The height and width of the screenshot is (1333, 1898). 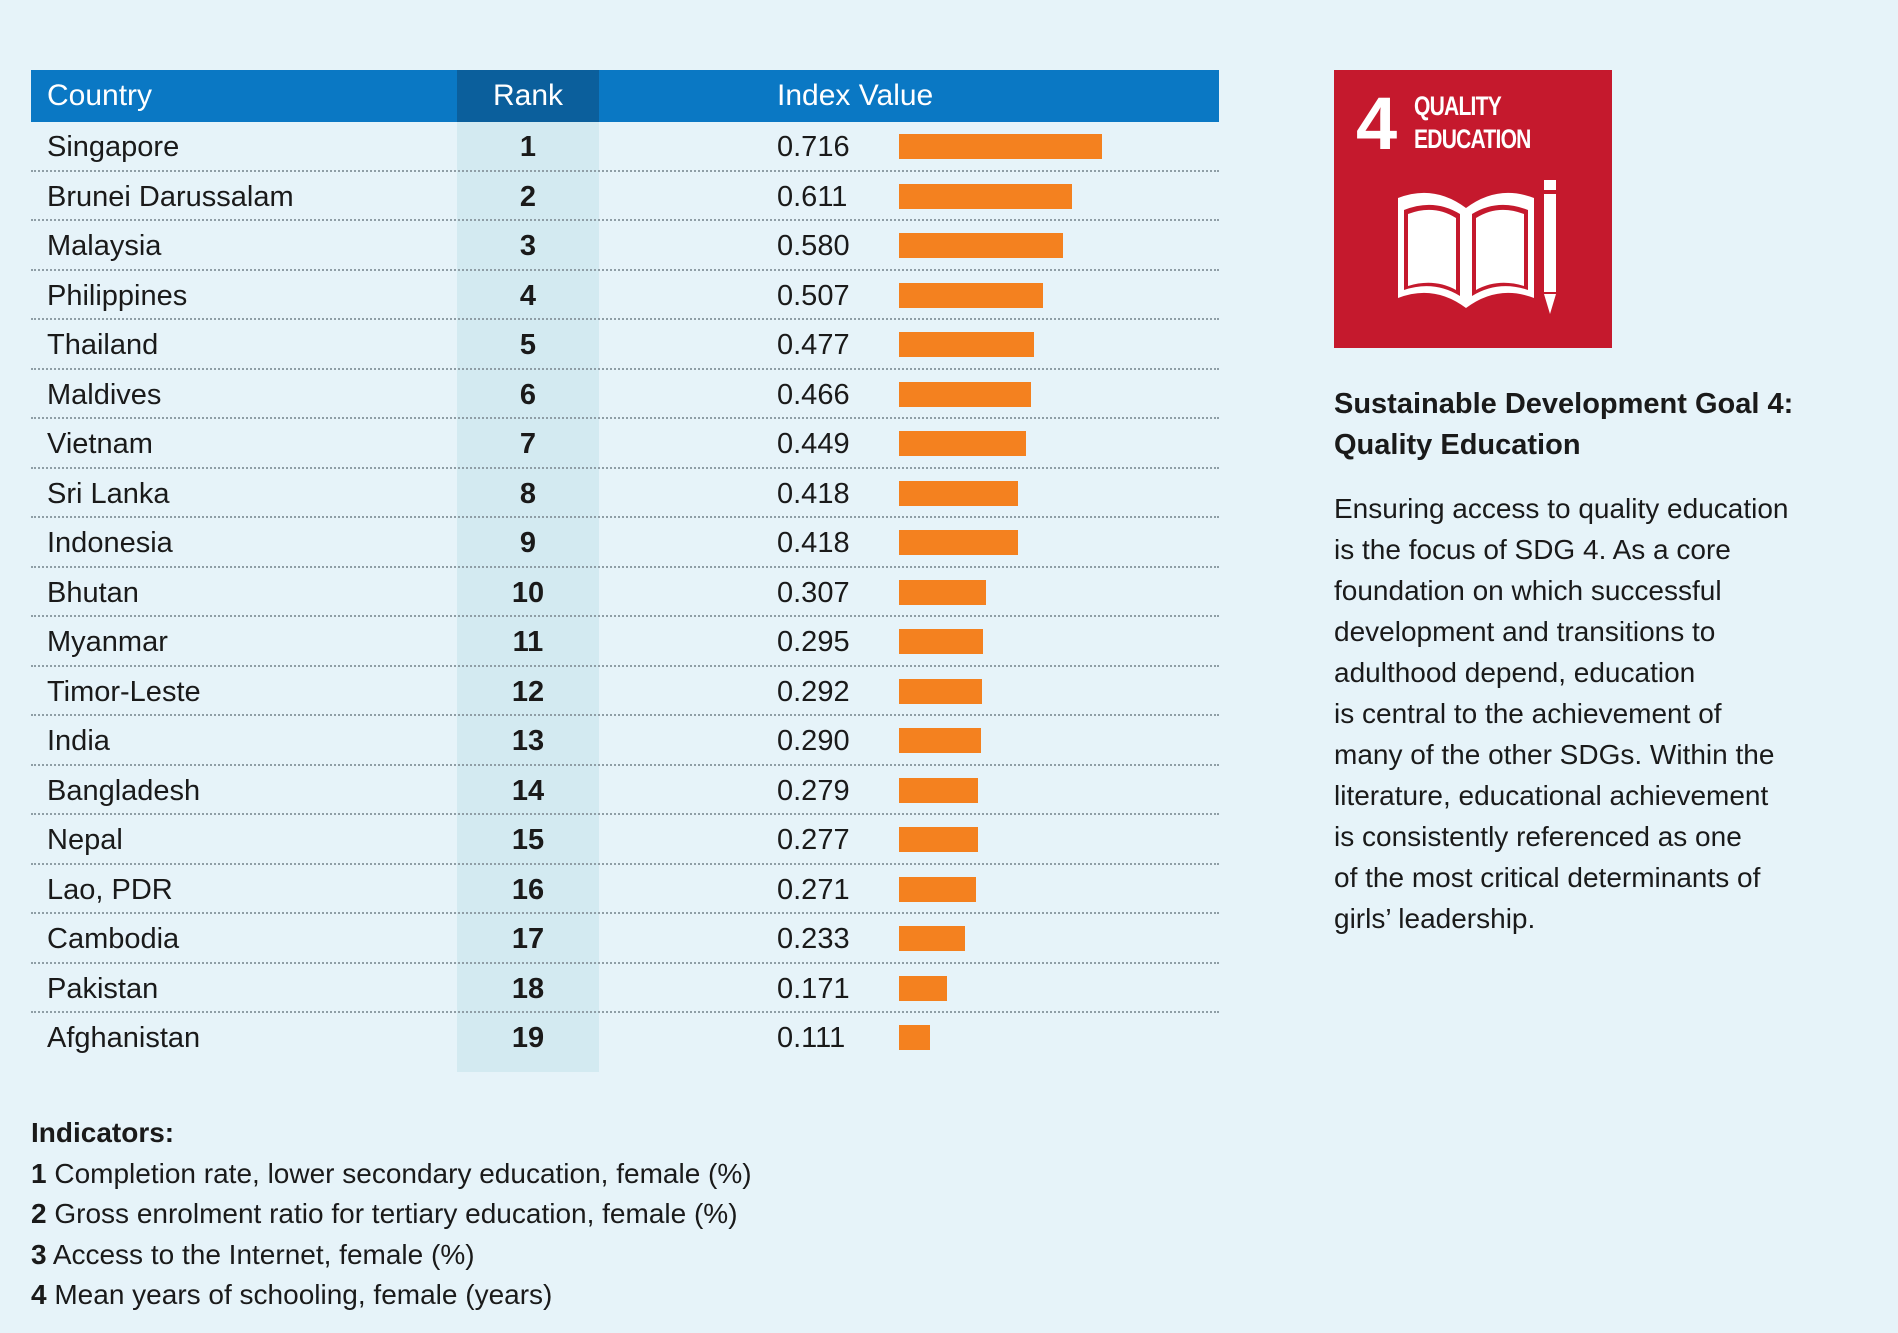 I want to click on indicator-number: 2, so click(x=39, y=1213).